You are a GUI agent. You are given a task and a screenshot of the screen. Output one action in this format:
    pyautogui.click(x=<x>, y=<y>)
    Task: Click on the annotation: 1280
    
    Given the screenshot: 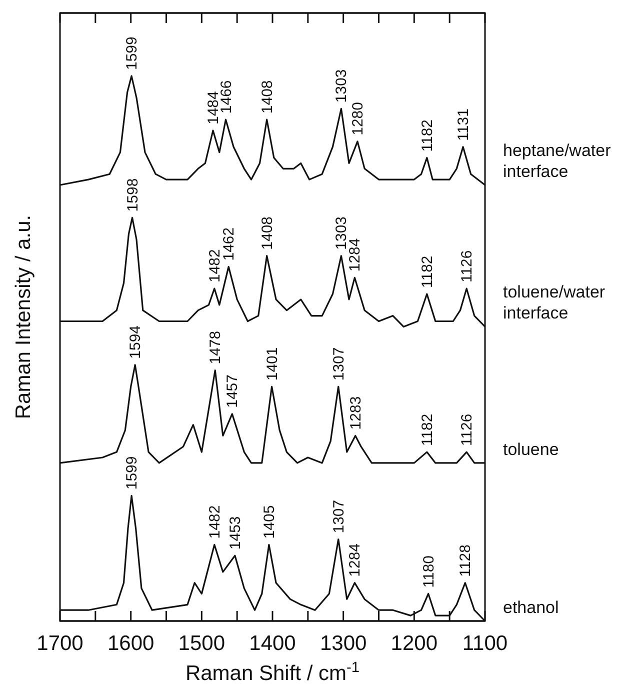 What is the action you would take?
    pyautogui.click(x=358, y=119)
    